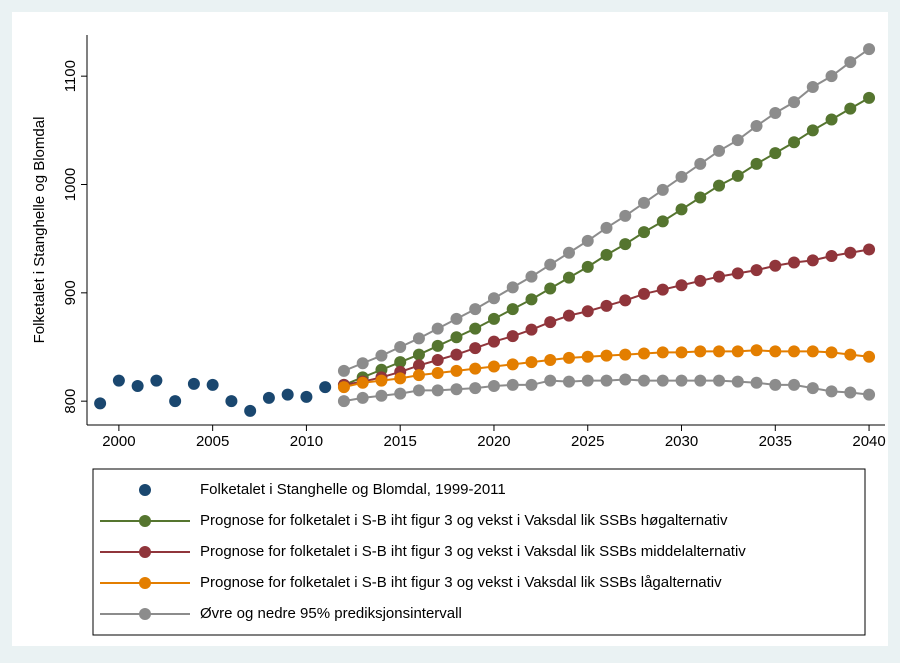 This screenshot has height=663, width=900. Describe the element at coordinates (306, 441) in the screenshot. I see `x-tick-label: 2010` at that location.